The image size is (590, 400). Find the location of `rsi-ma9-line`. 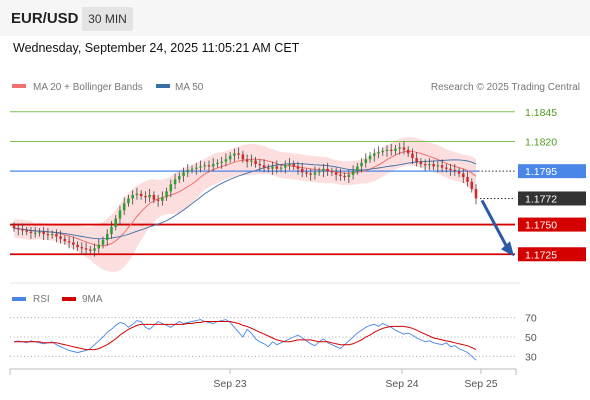

rsi-ma9-line is located at coordinates (245, 336).